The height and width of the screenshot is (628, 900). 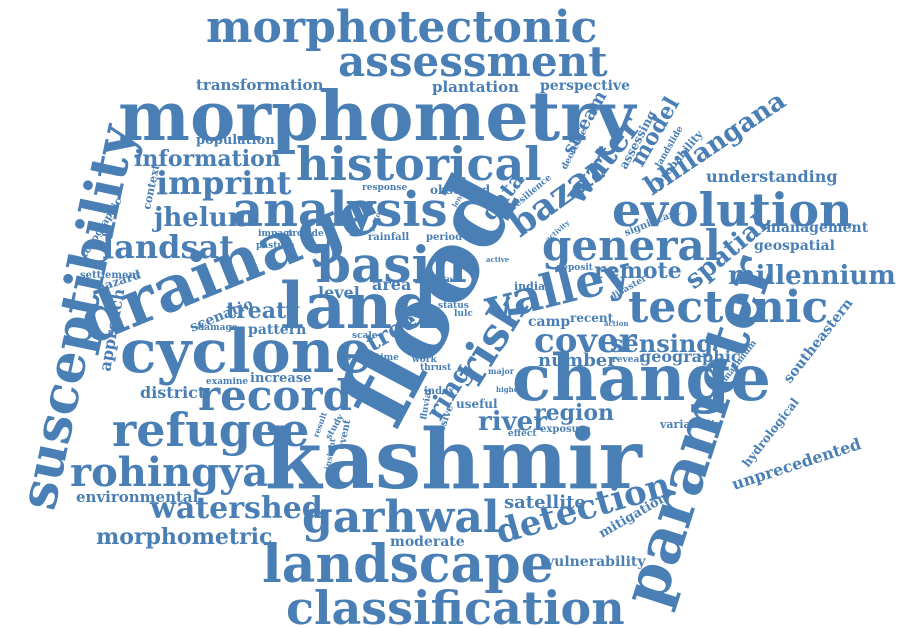 What do you see at coordinates (585, 86) in the screenshot?
I see `word-perspective: perspective` at bounding box center [585, 86].